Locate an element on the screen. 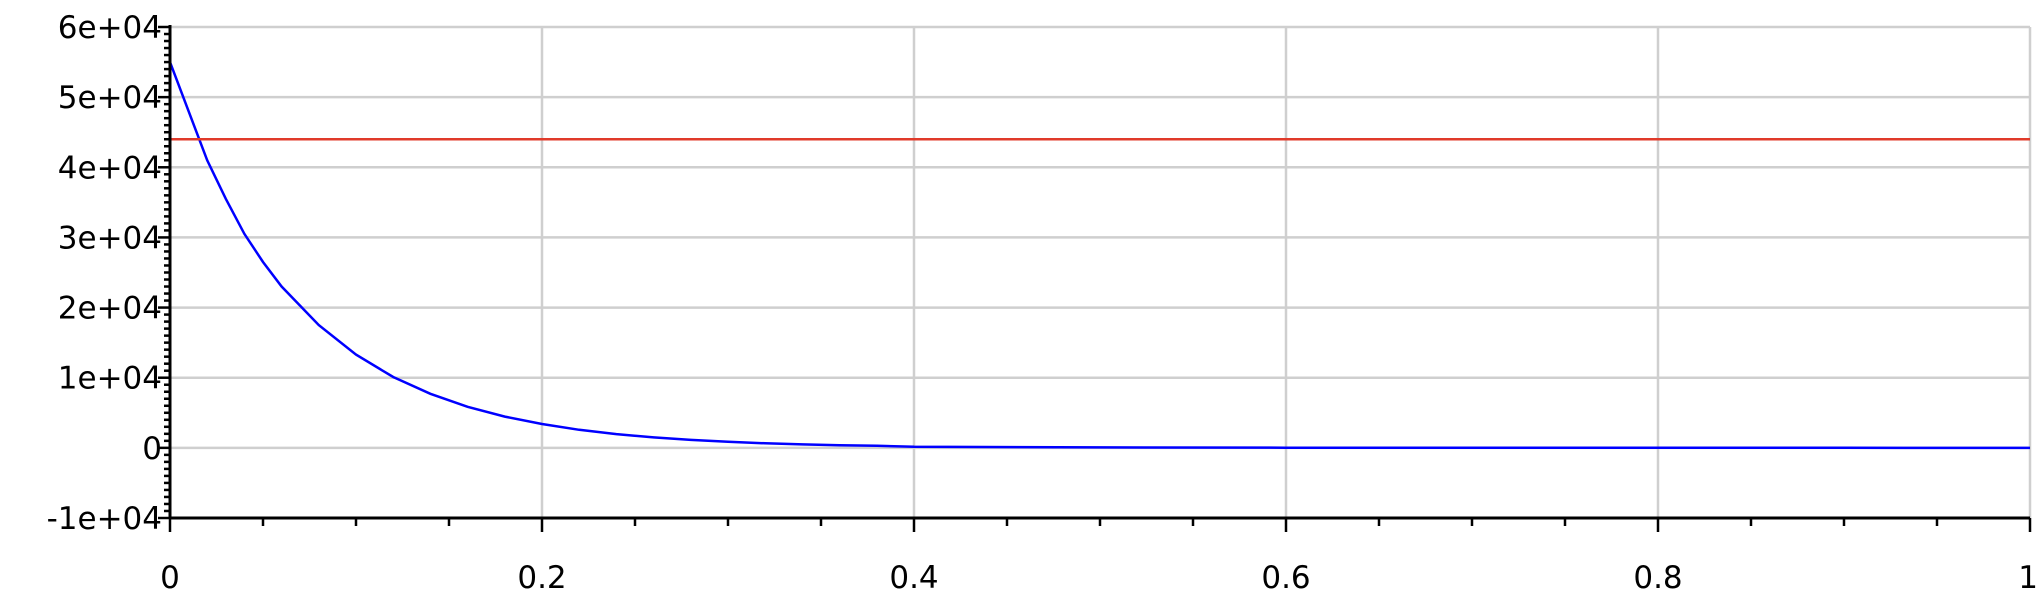  y-tick-label: 2e+04 is located at coordinates (110, 309).